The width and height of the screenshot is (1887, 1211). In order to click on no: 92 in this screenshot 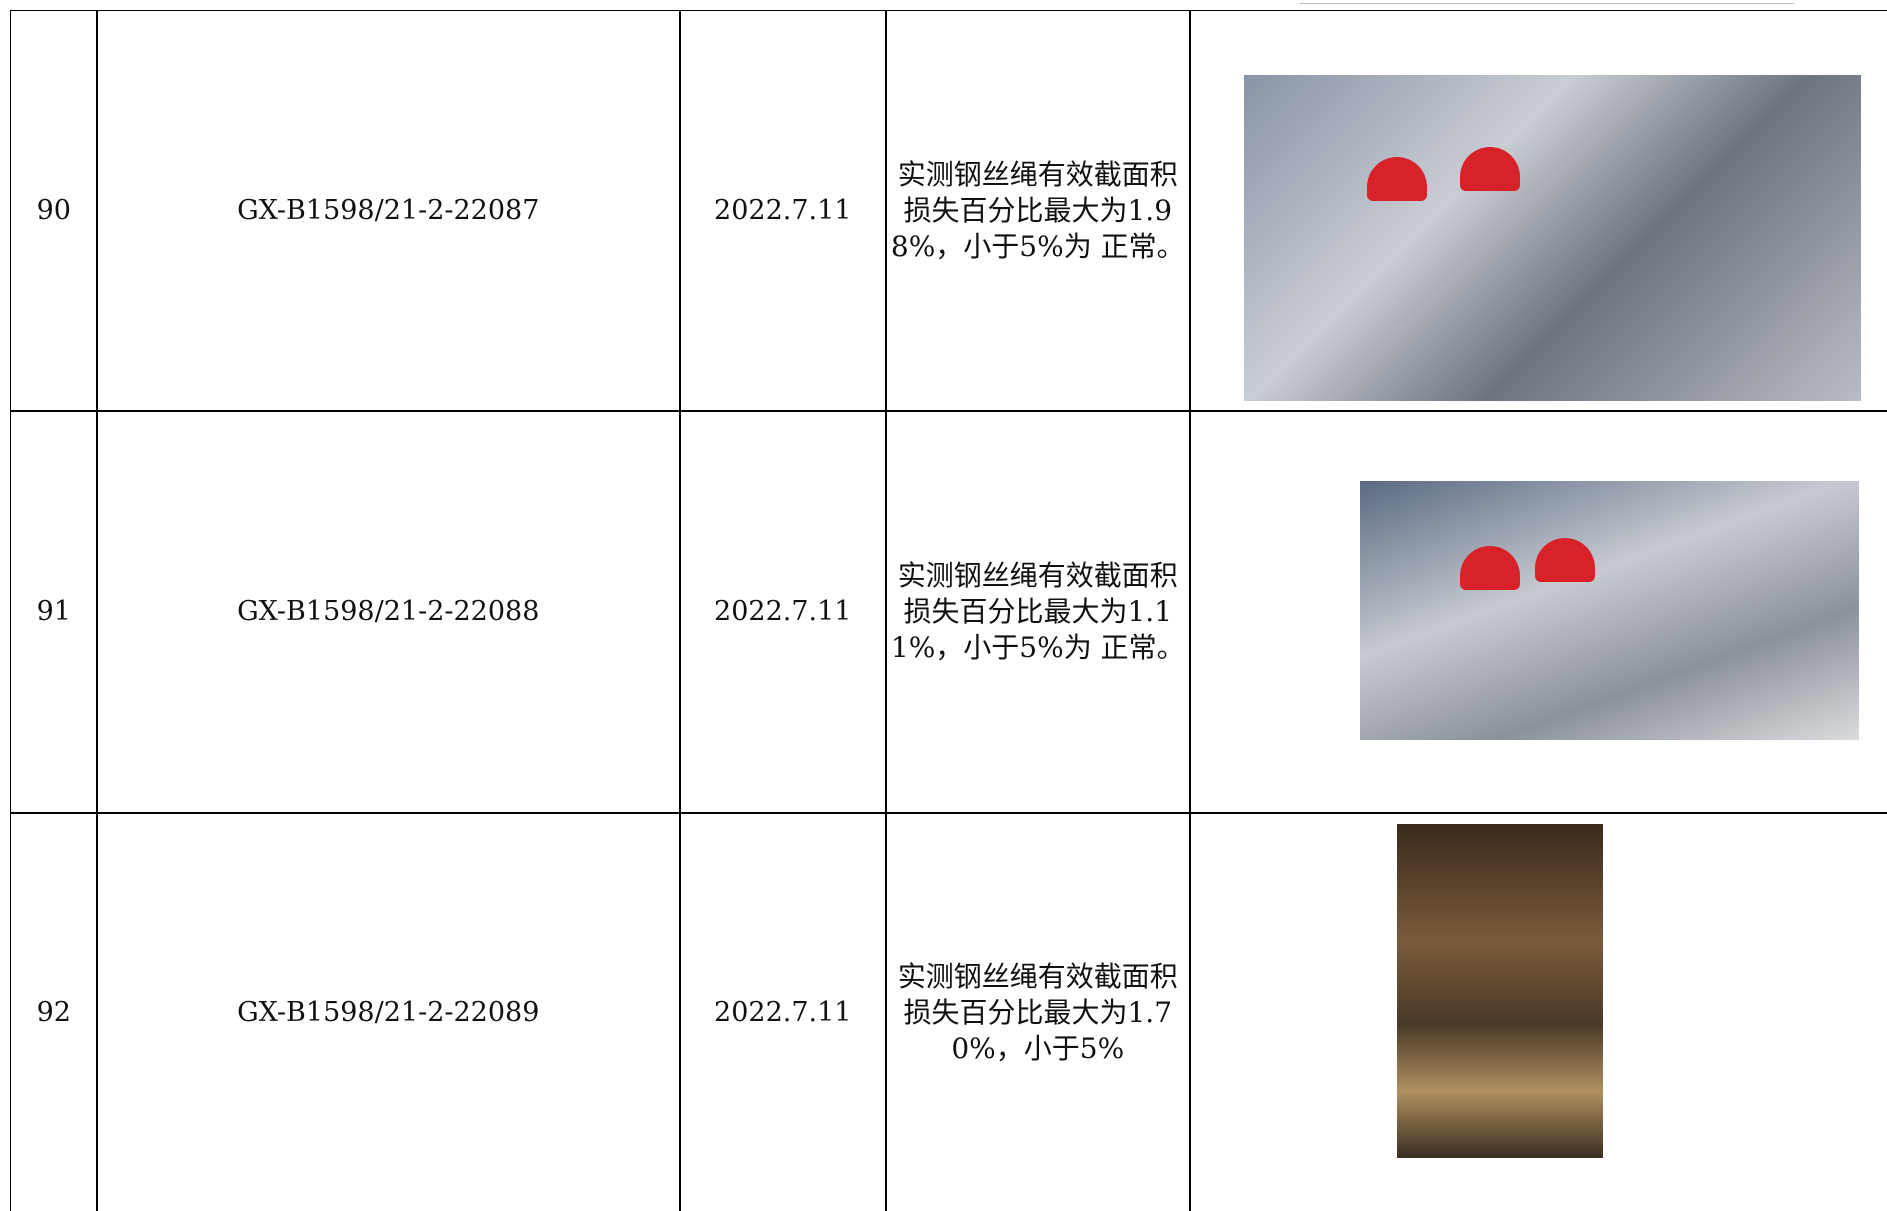, I will do `click(53, 1012)`.